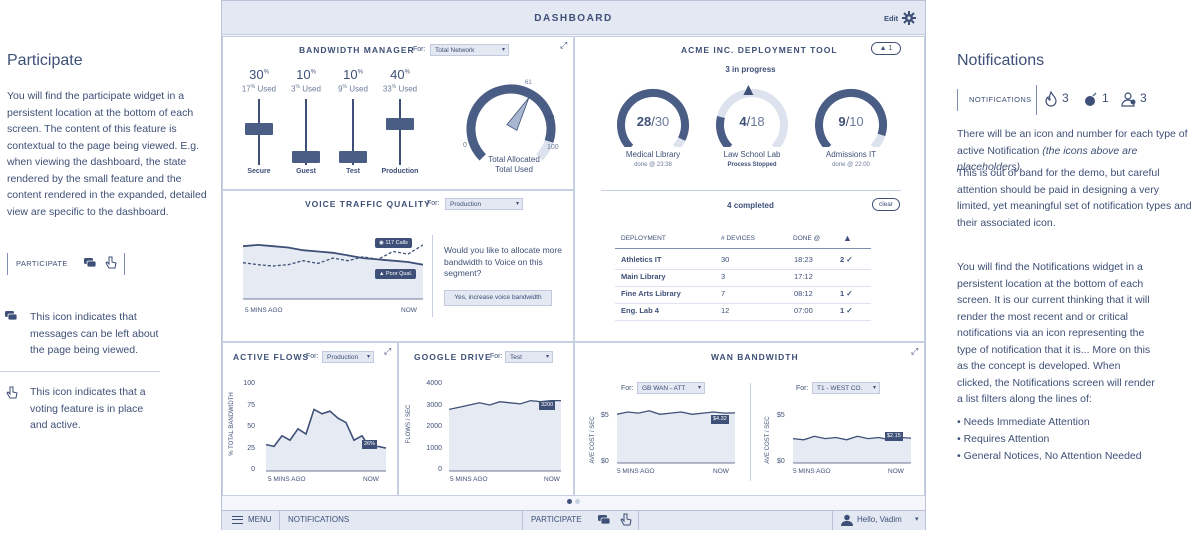  What do you see at coordinates (653, 121) in the screenshot?
I see `deployment-progress: 28/30` at bounding box center [653, 121].